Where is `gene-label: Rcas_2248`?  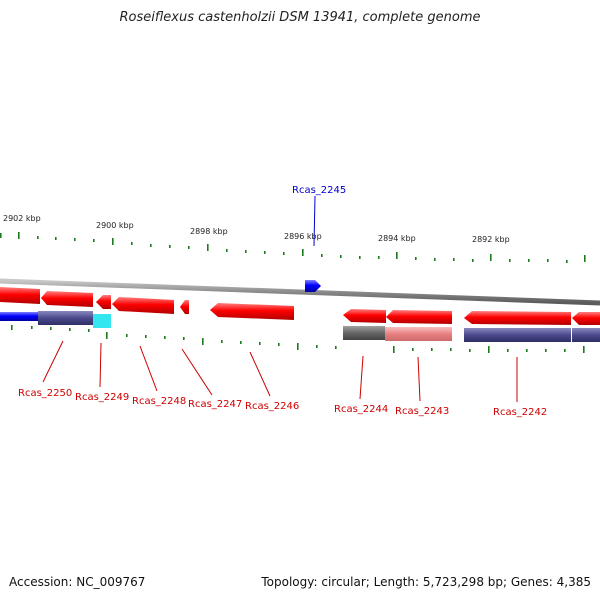
gene-label: Rcas_2248 is located at coordinates (159, 401).